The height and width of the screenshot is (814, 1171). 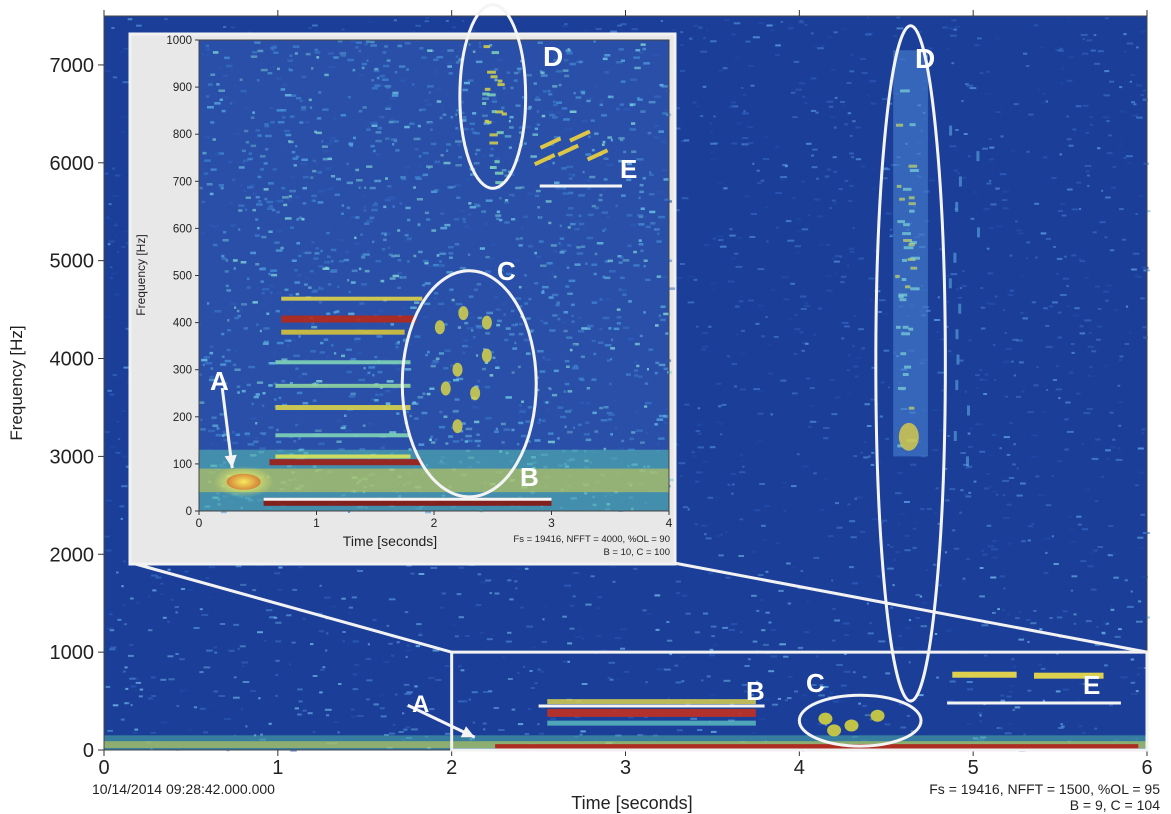 What do you see at coordinates (182, 324) in the screenshot?
I see `inset-y-tick-label: 400` at bounding box center [182, 324].